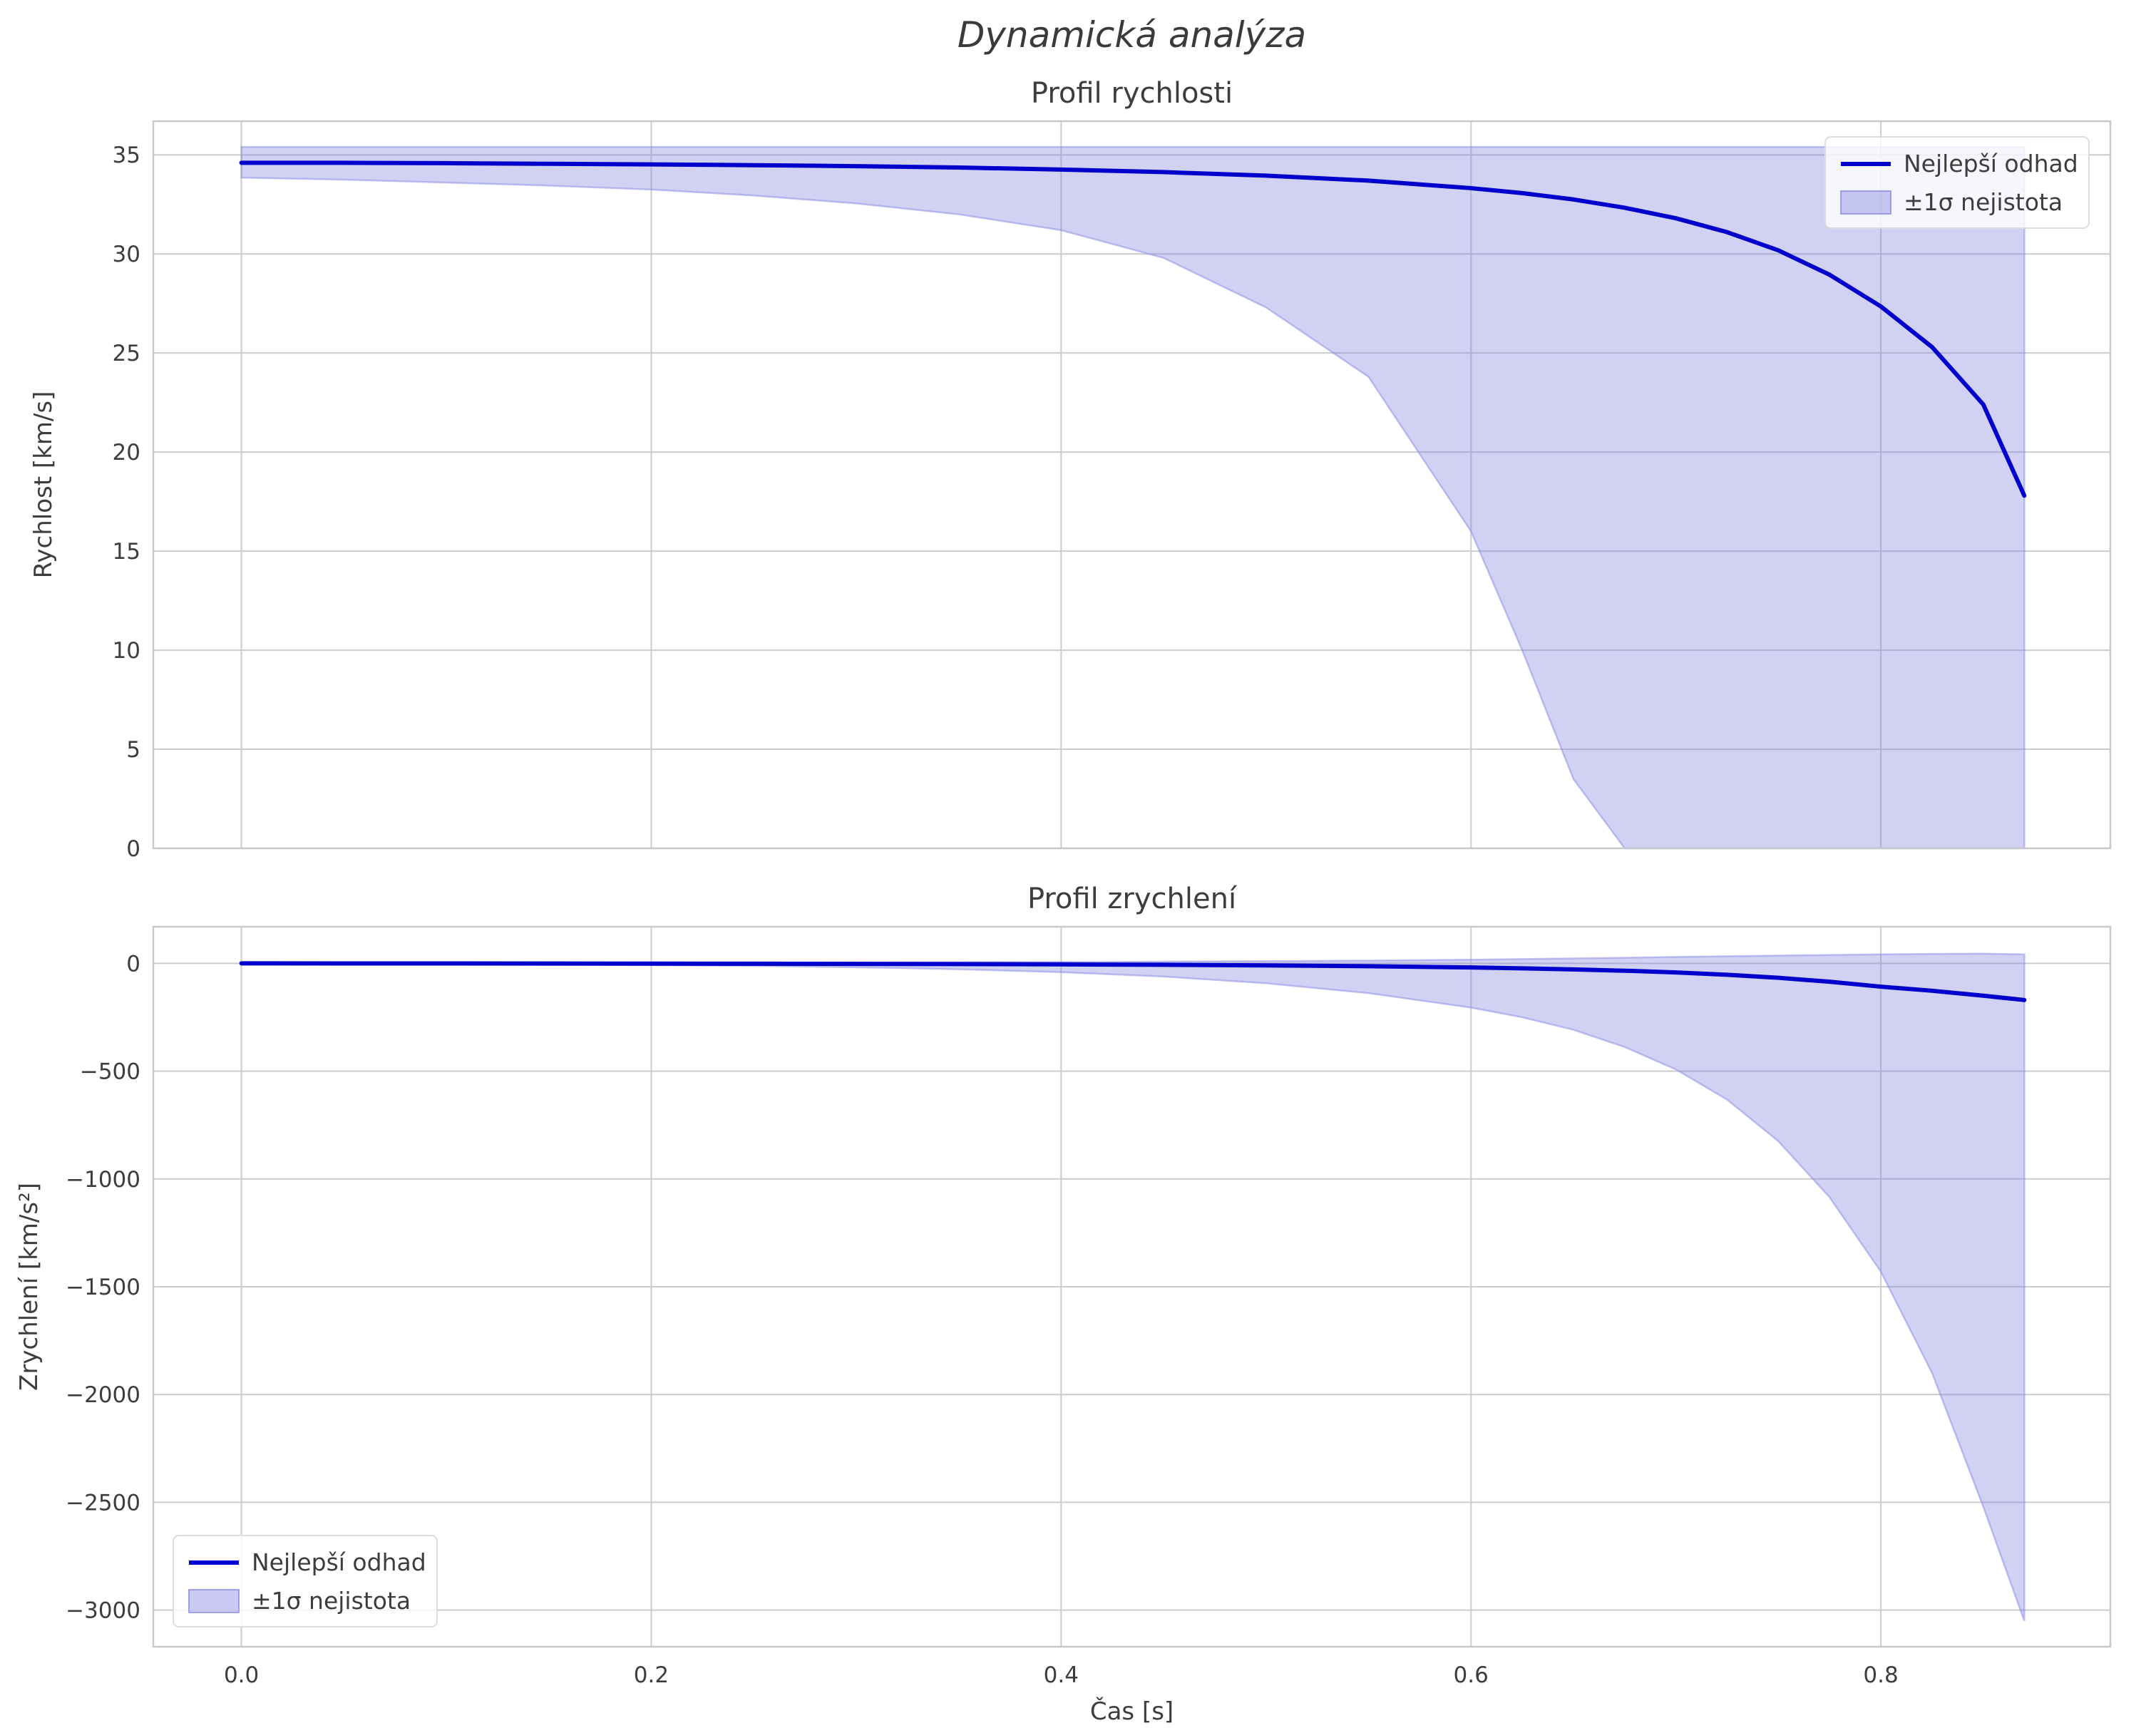 The image size is (2156, 1728). I want to click on y-tick-label: 35, so click(126, 155).